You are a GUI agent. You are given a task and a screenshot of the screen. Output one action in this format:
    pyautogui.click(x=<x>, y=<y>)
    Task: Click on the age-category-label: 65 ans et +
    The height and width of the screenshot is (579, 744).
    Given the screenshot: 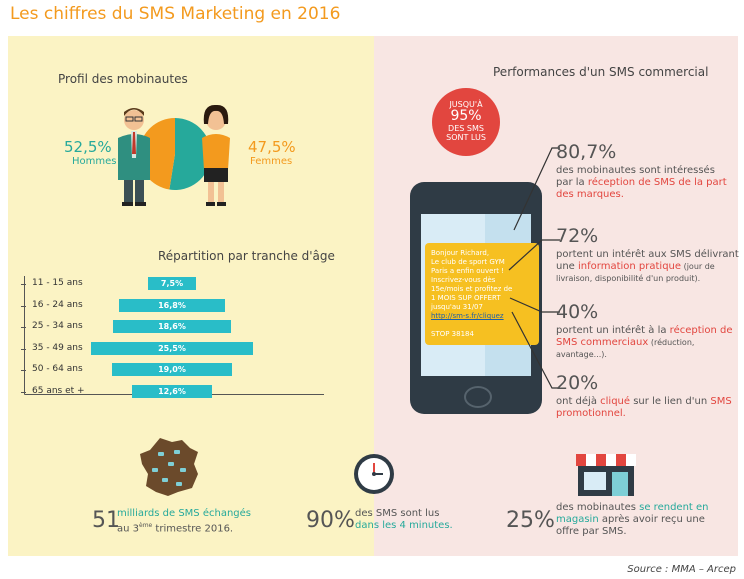 What is the action you would take?
    pyautogui.click(x=58, y=390)
    